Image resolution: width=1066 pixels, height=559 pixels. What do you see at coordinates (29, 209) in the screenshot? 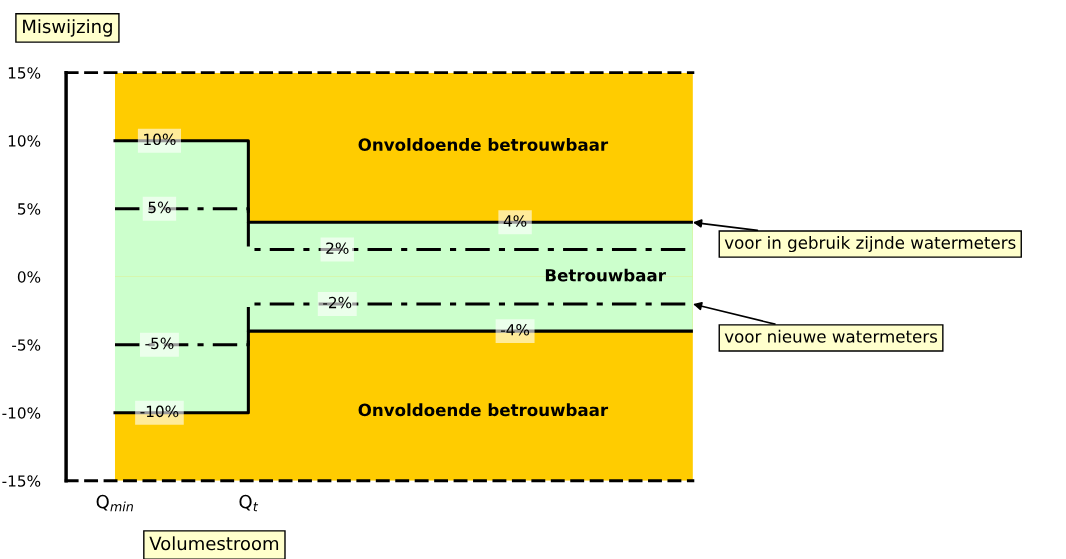
I see `y-tick-label: 5%` at bounding box center [29, 209].